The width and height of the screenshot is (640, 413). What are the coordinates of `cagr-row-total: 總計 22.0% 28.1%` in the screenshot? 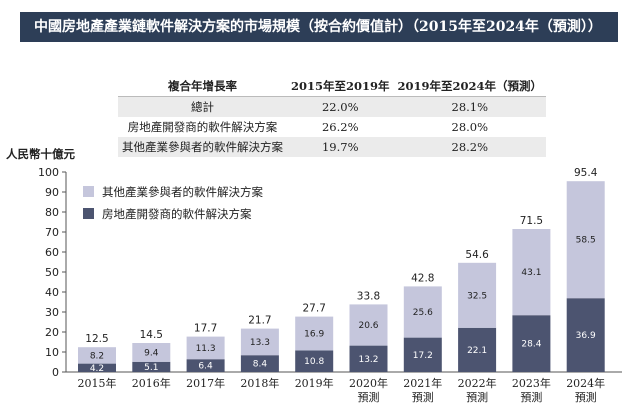 It's located at (332, 106).